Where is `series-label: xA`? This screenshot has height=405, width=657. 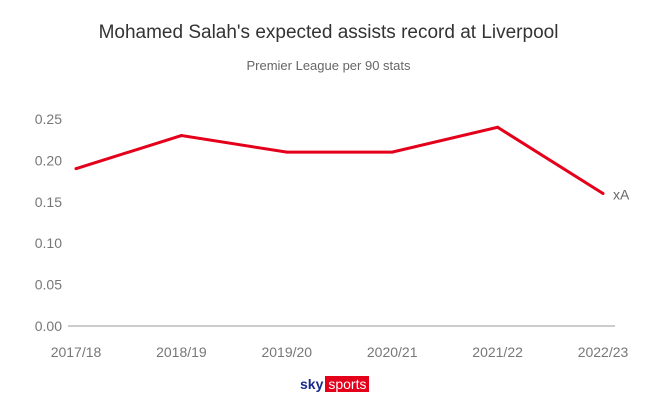
series-label: xA is located at coordinates (621, 195).